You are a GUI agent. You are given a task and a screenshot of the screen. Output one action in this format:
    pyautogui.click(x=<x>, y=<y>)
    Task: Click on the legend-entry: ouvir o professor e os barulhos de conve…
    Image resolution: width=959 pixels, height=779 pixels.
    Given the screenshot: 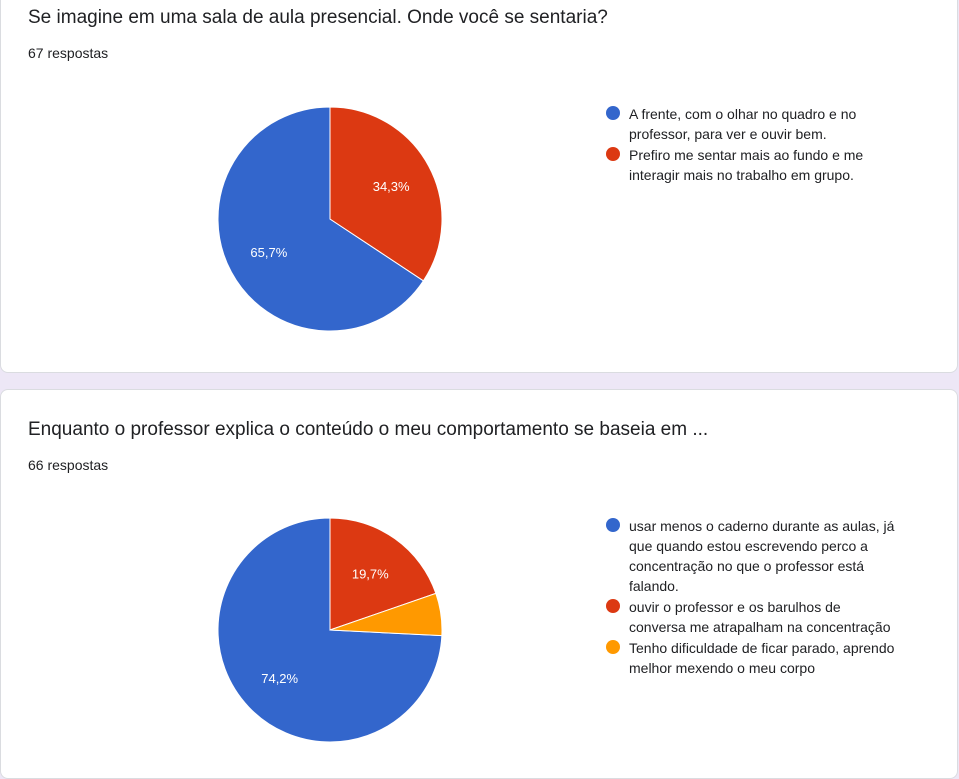 What is the action you would take?
    pyautogui.click(x=756, y=617)
    